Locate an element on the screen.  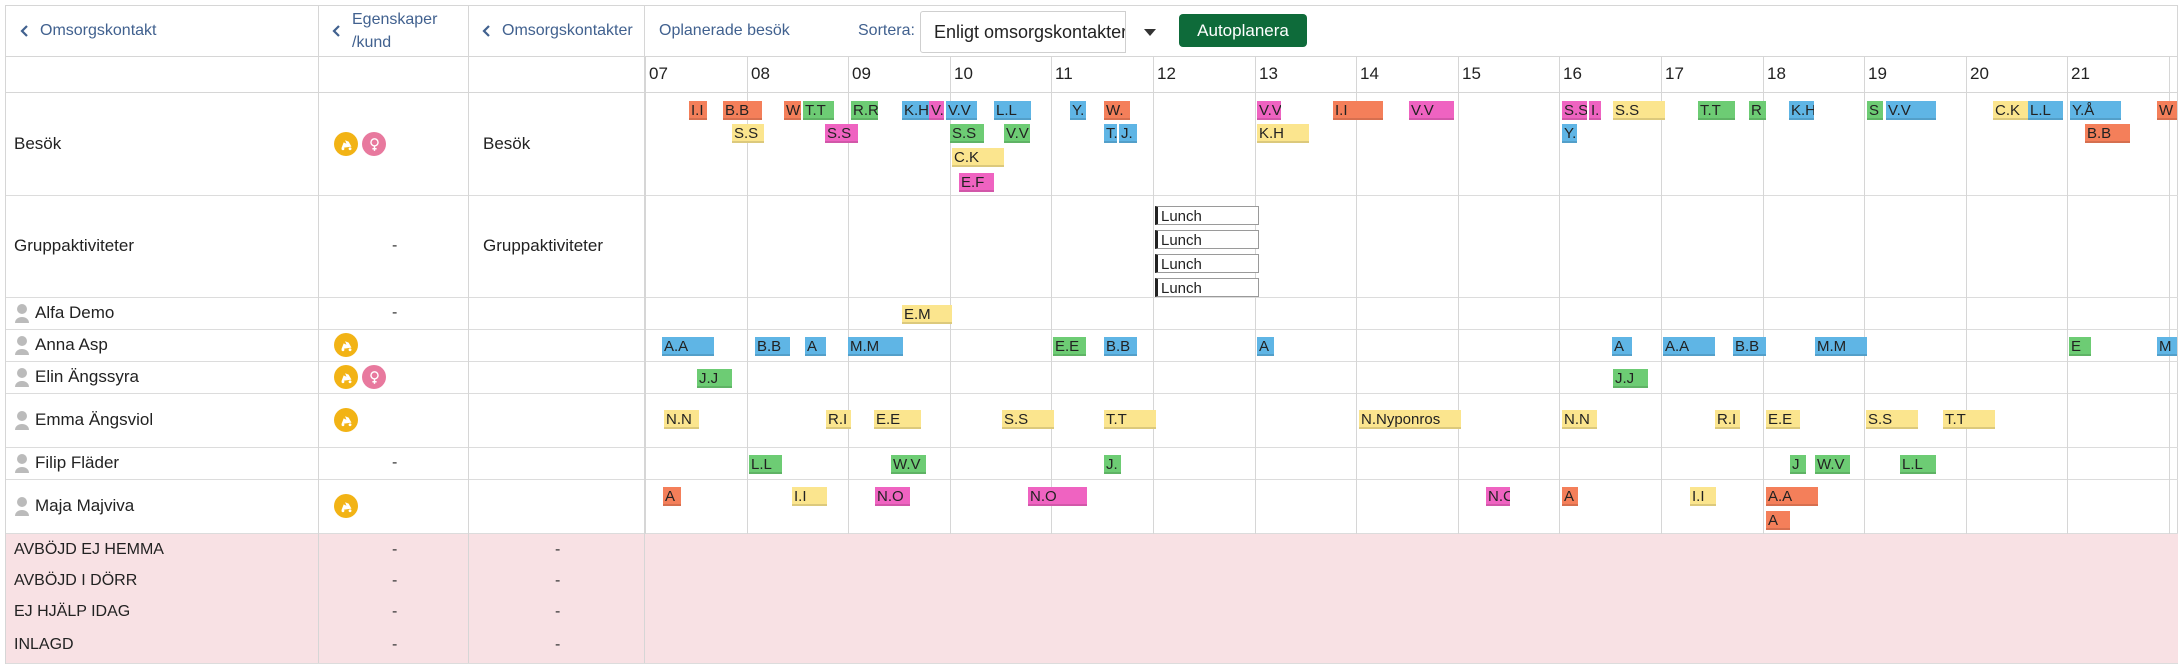
visit-chip-filip: J is located at coordinates (1798, 464).